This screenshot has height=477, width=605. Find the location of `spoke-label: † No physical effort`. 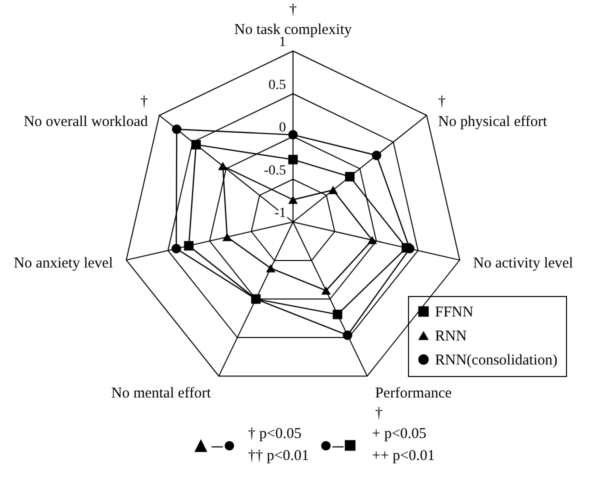

spoke-label: † No physical effort is located at coordinates (493, 112).